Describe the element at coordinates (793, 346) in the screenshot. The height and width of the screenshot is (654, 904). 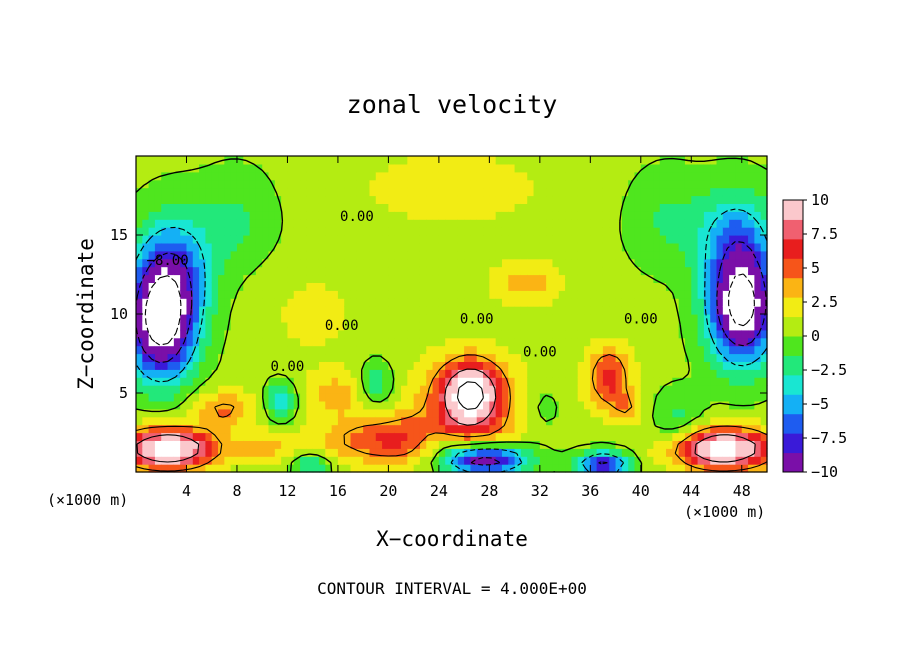
I see `colorbar-segment` at that location.